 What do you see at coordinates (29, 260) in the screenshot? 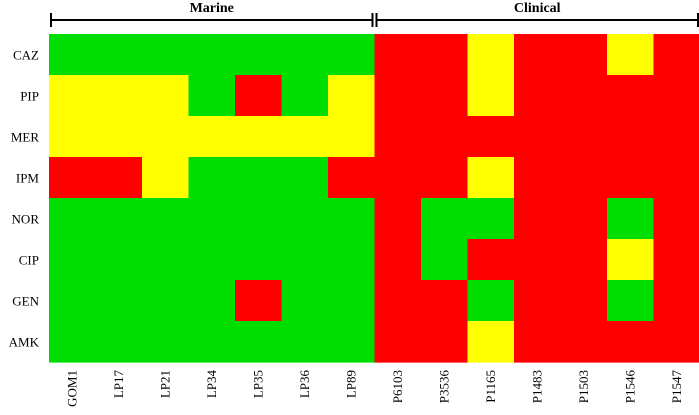
I see `row-label: CIP` at bounding box center [29, 260].